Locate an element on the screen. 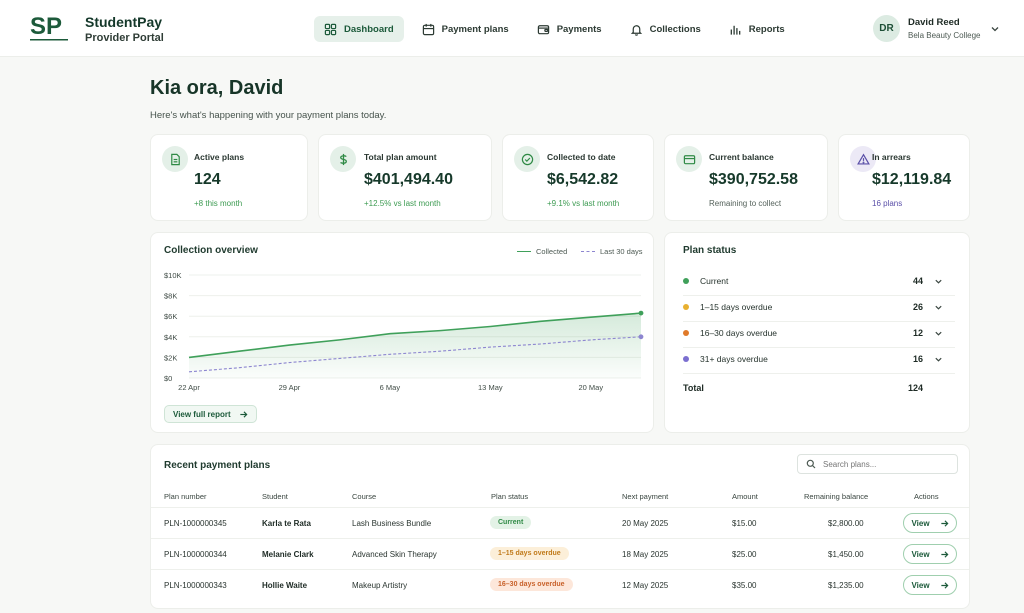 This screenshot has width=1024, height=613. nav-payments-label: Payments is located at coordinates (579, 29).